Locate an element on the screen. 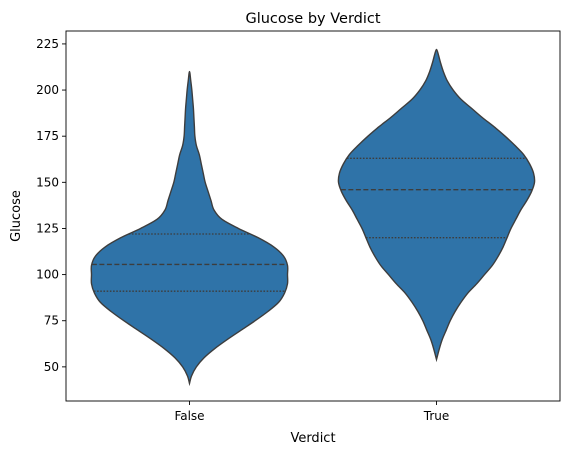  chart-title: Glucose by Verdict is located at coordinates (312, 19).